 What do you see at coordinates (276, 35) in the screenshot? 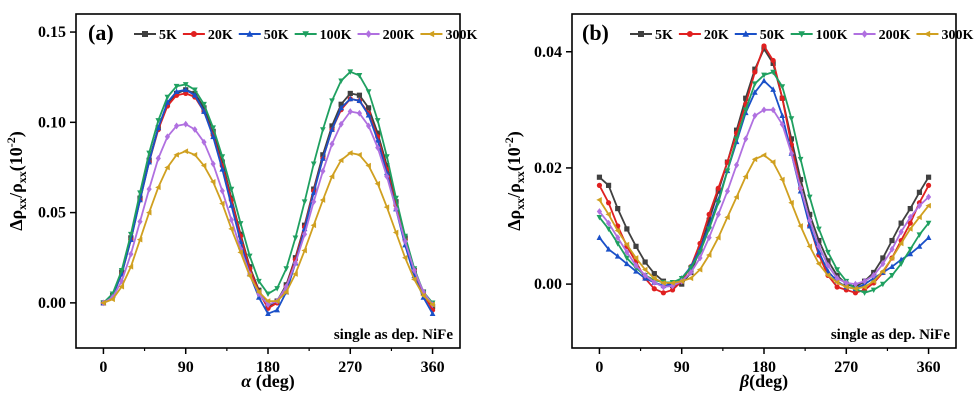
I see `legend-label: 50K` at bounding box center [276, 35].